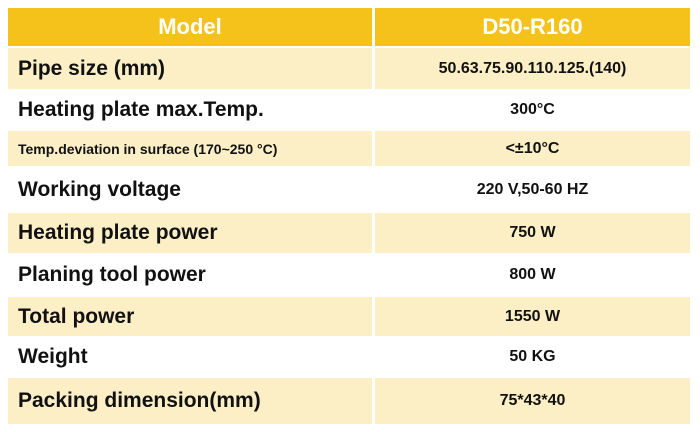 This screenshot has height=432, width=700. What do you see at coordinates (190, 148) in the screenshot?
I see `label-cell: Temp.deviation in surface (170~250 °C)` at bounding box center [190, 148].